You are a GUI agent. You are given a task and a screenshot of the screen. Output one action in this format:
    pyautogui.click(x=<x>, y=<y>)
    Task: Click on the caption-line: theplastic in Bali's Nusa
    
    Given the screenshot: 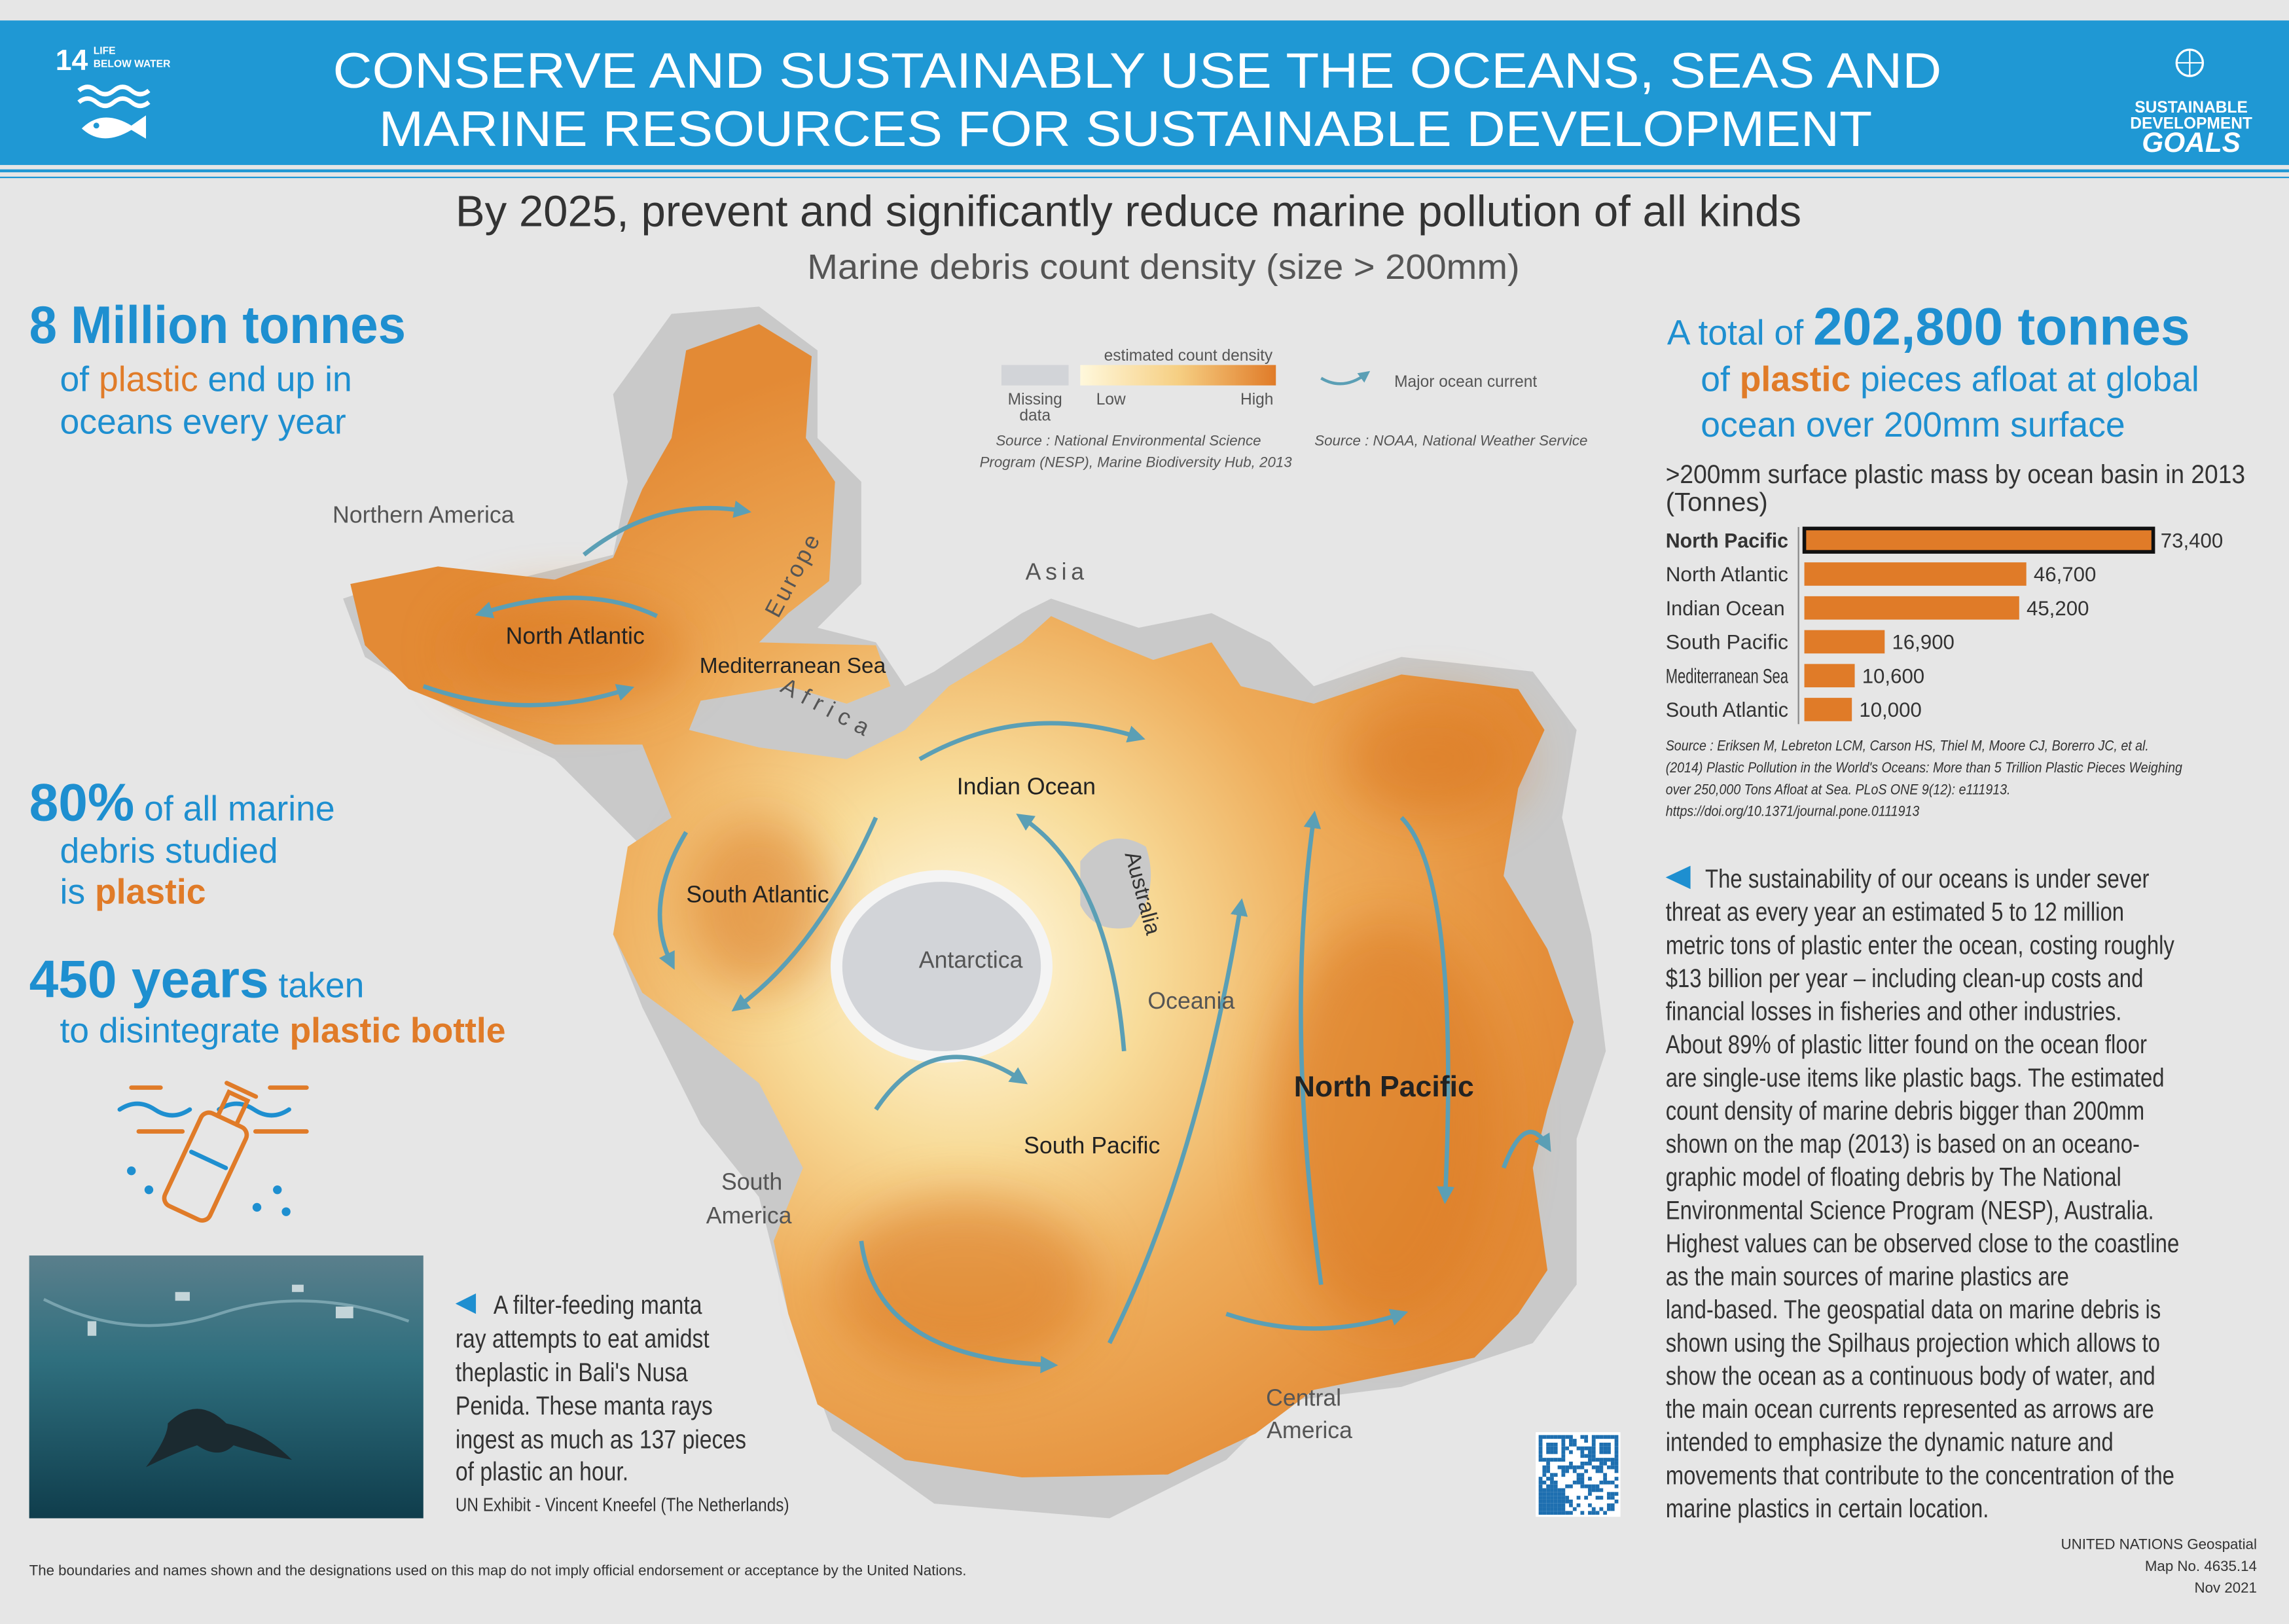 What is the action you would take?
    pyautogui.click(x=572, y=1371)
    